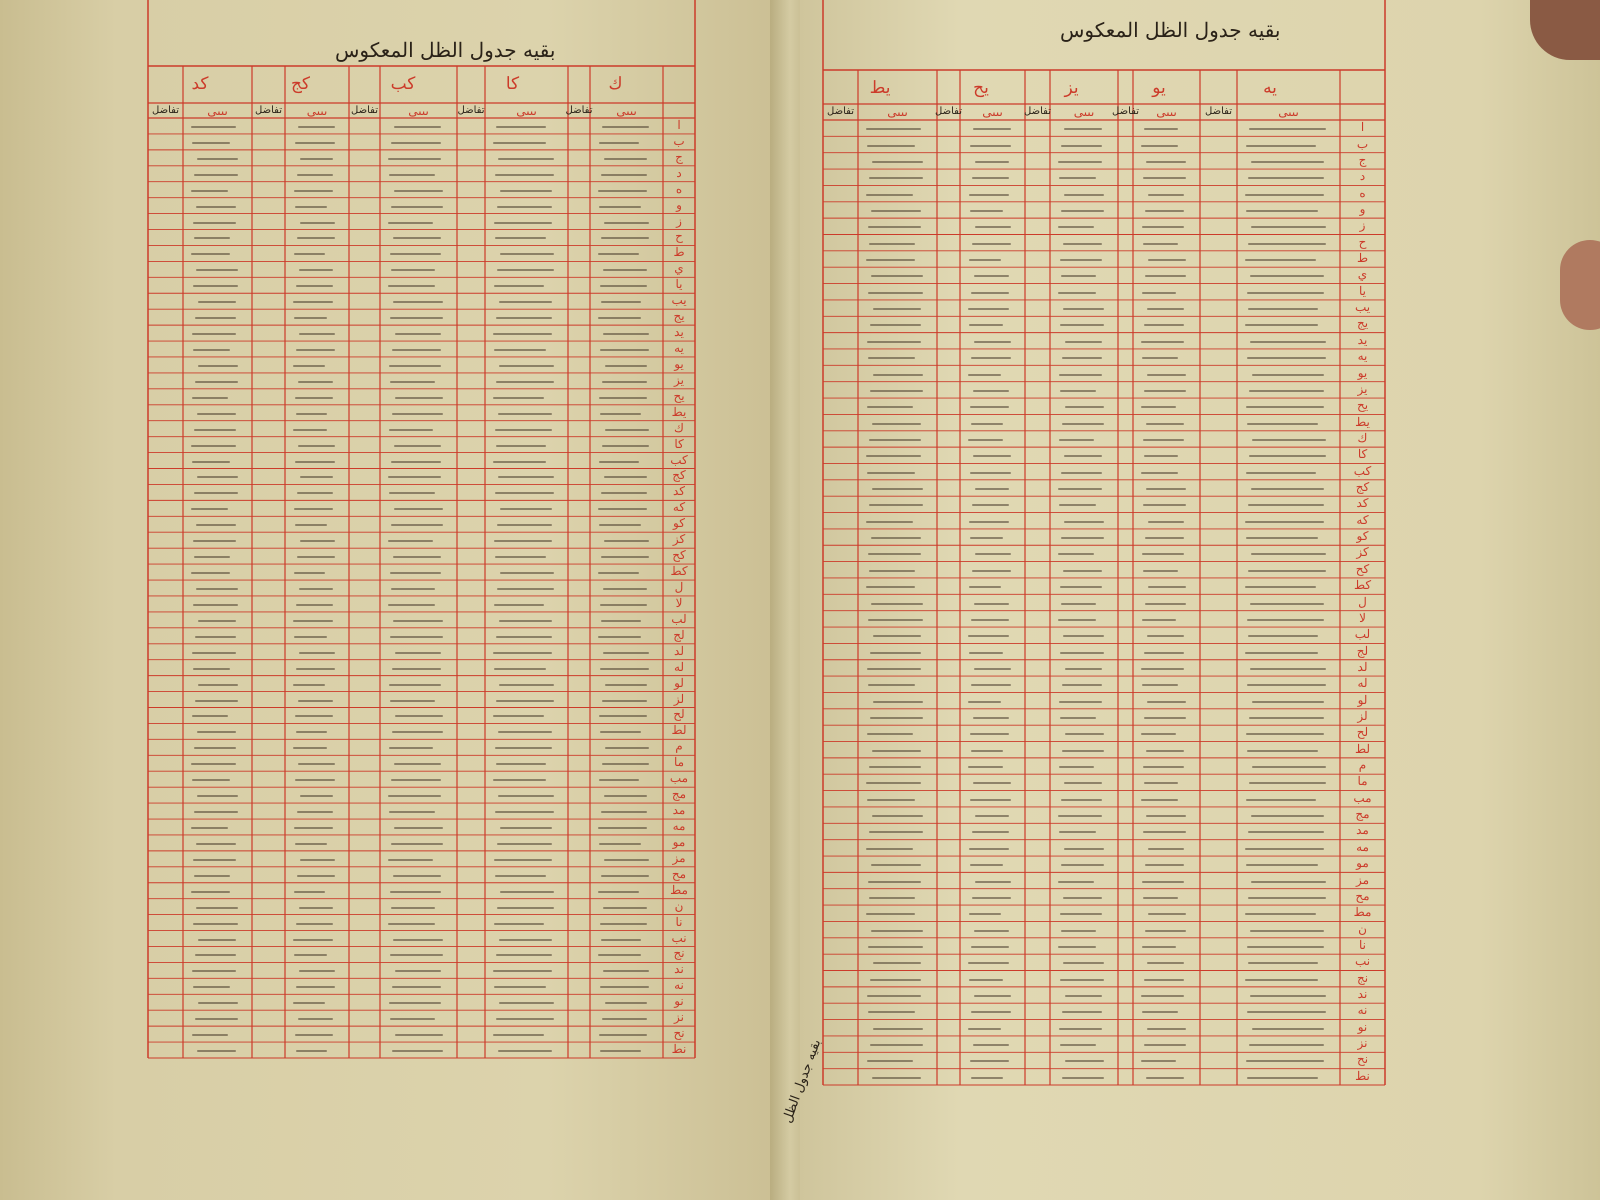 The height and width of the screenshot is (1200, 1600). I want to click on row-label-minute: يه, so click(1362, 356).